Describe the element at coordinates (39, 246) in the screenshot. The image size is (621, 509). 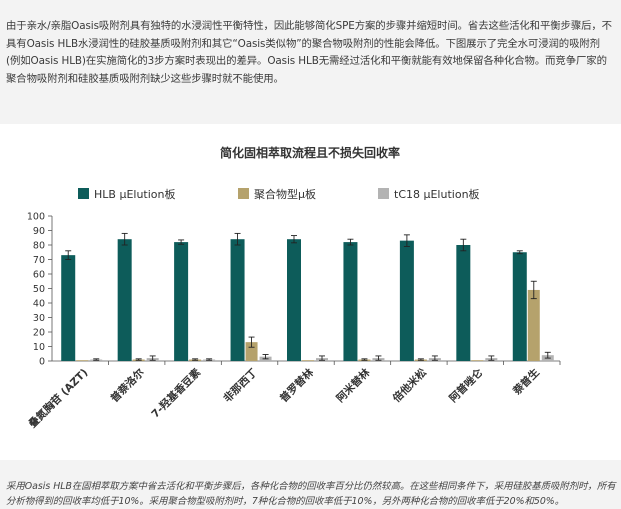
I see `y-tick-label: 80` at that location.